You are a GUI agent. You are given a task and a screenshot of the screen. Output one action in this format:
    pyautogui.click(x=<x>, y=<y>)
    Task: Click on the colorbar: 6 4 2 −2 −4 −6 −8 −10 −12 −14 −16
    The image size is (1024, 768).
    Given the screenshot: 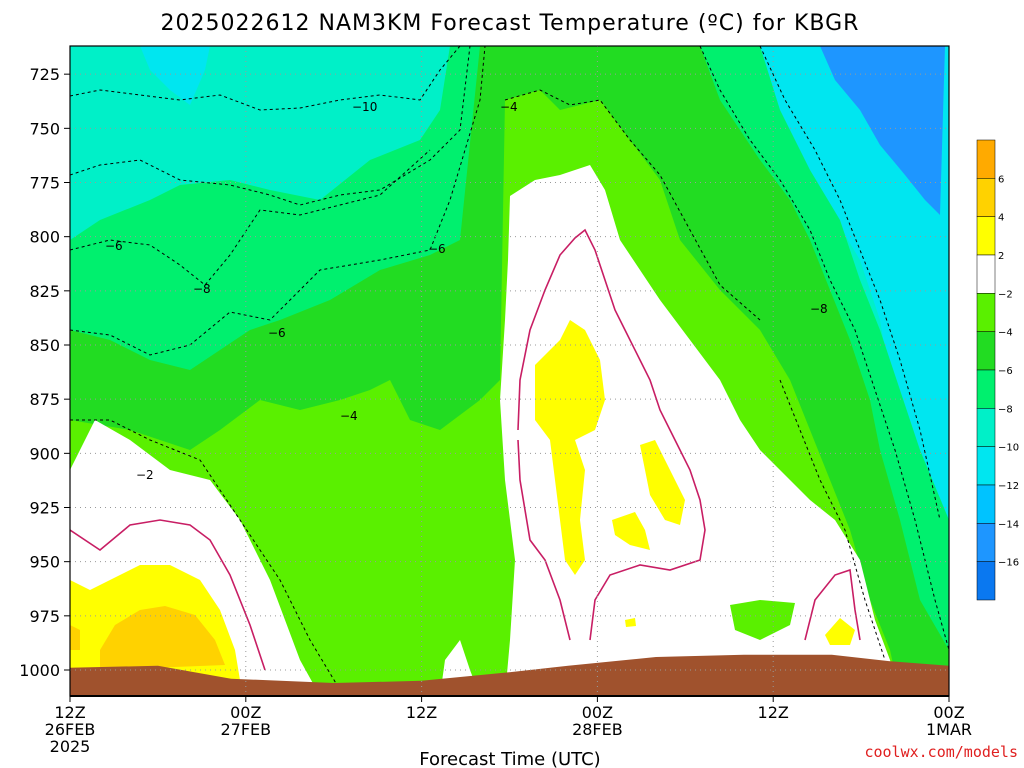 What is the action you would take?
    pyautogui.click(x=997, y=370)
    